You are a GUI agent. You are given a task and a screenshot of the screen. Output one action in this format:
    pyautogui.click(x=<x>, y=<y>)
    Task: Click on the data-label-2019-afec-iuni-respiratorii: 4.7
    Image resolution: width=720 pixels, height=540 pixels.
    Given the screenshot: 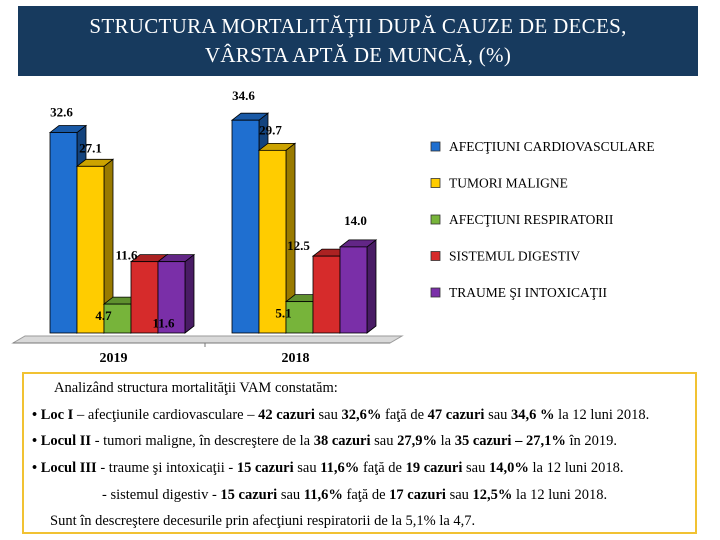 What is the action you would take?
    pyautogui.click(x=103, y=315)
    